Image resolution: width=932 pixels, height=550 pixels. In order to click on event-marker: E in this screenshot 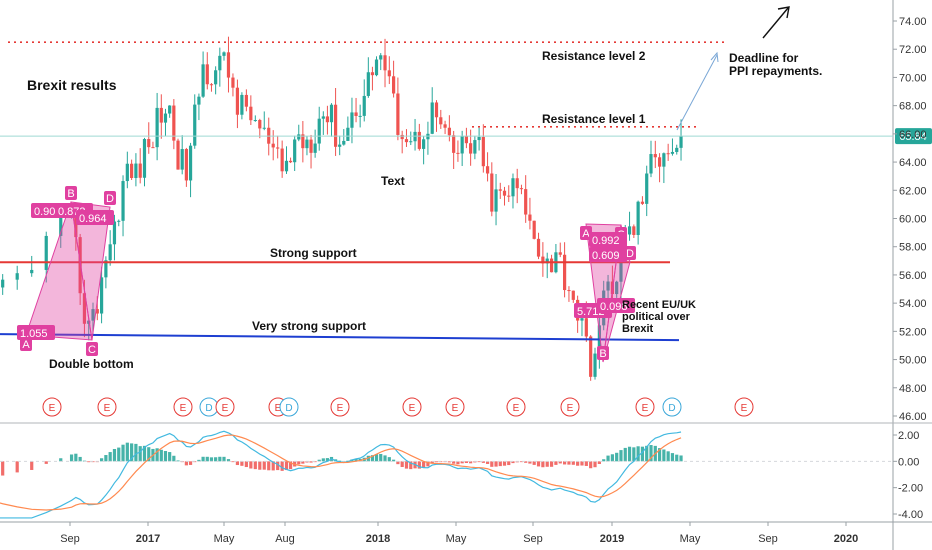, I will do `click(107, 407)`.